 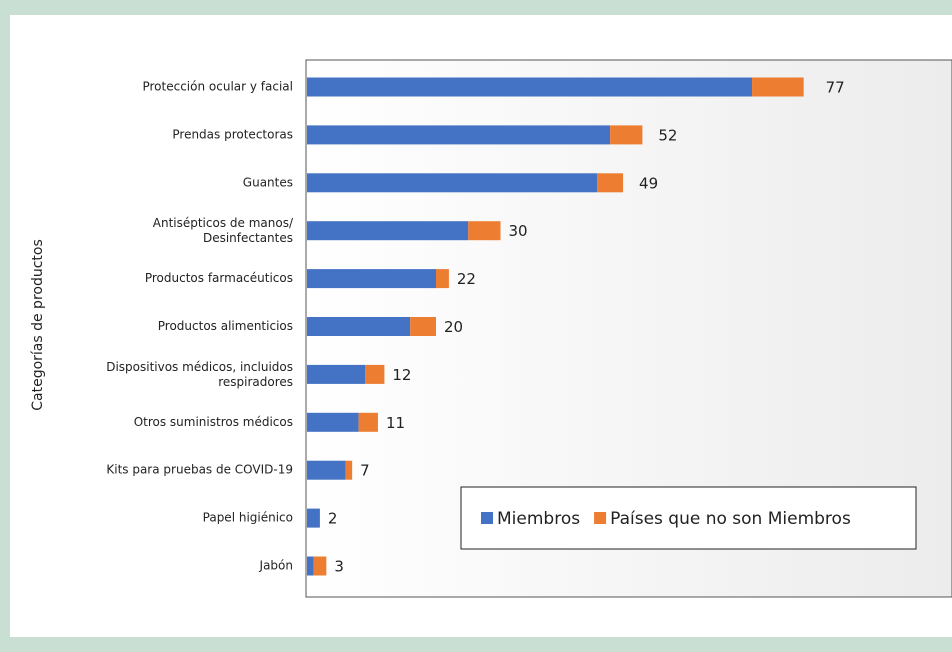 I want to click on y-tick-label: Antisépticos de manos/Desinfectantes, so click(x=223, y=230).